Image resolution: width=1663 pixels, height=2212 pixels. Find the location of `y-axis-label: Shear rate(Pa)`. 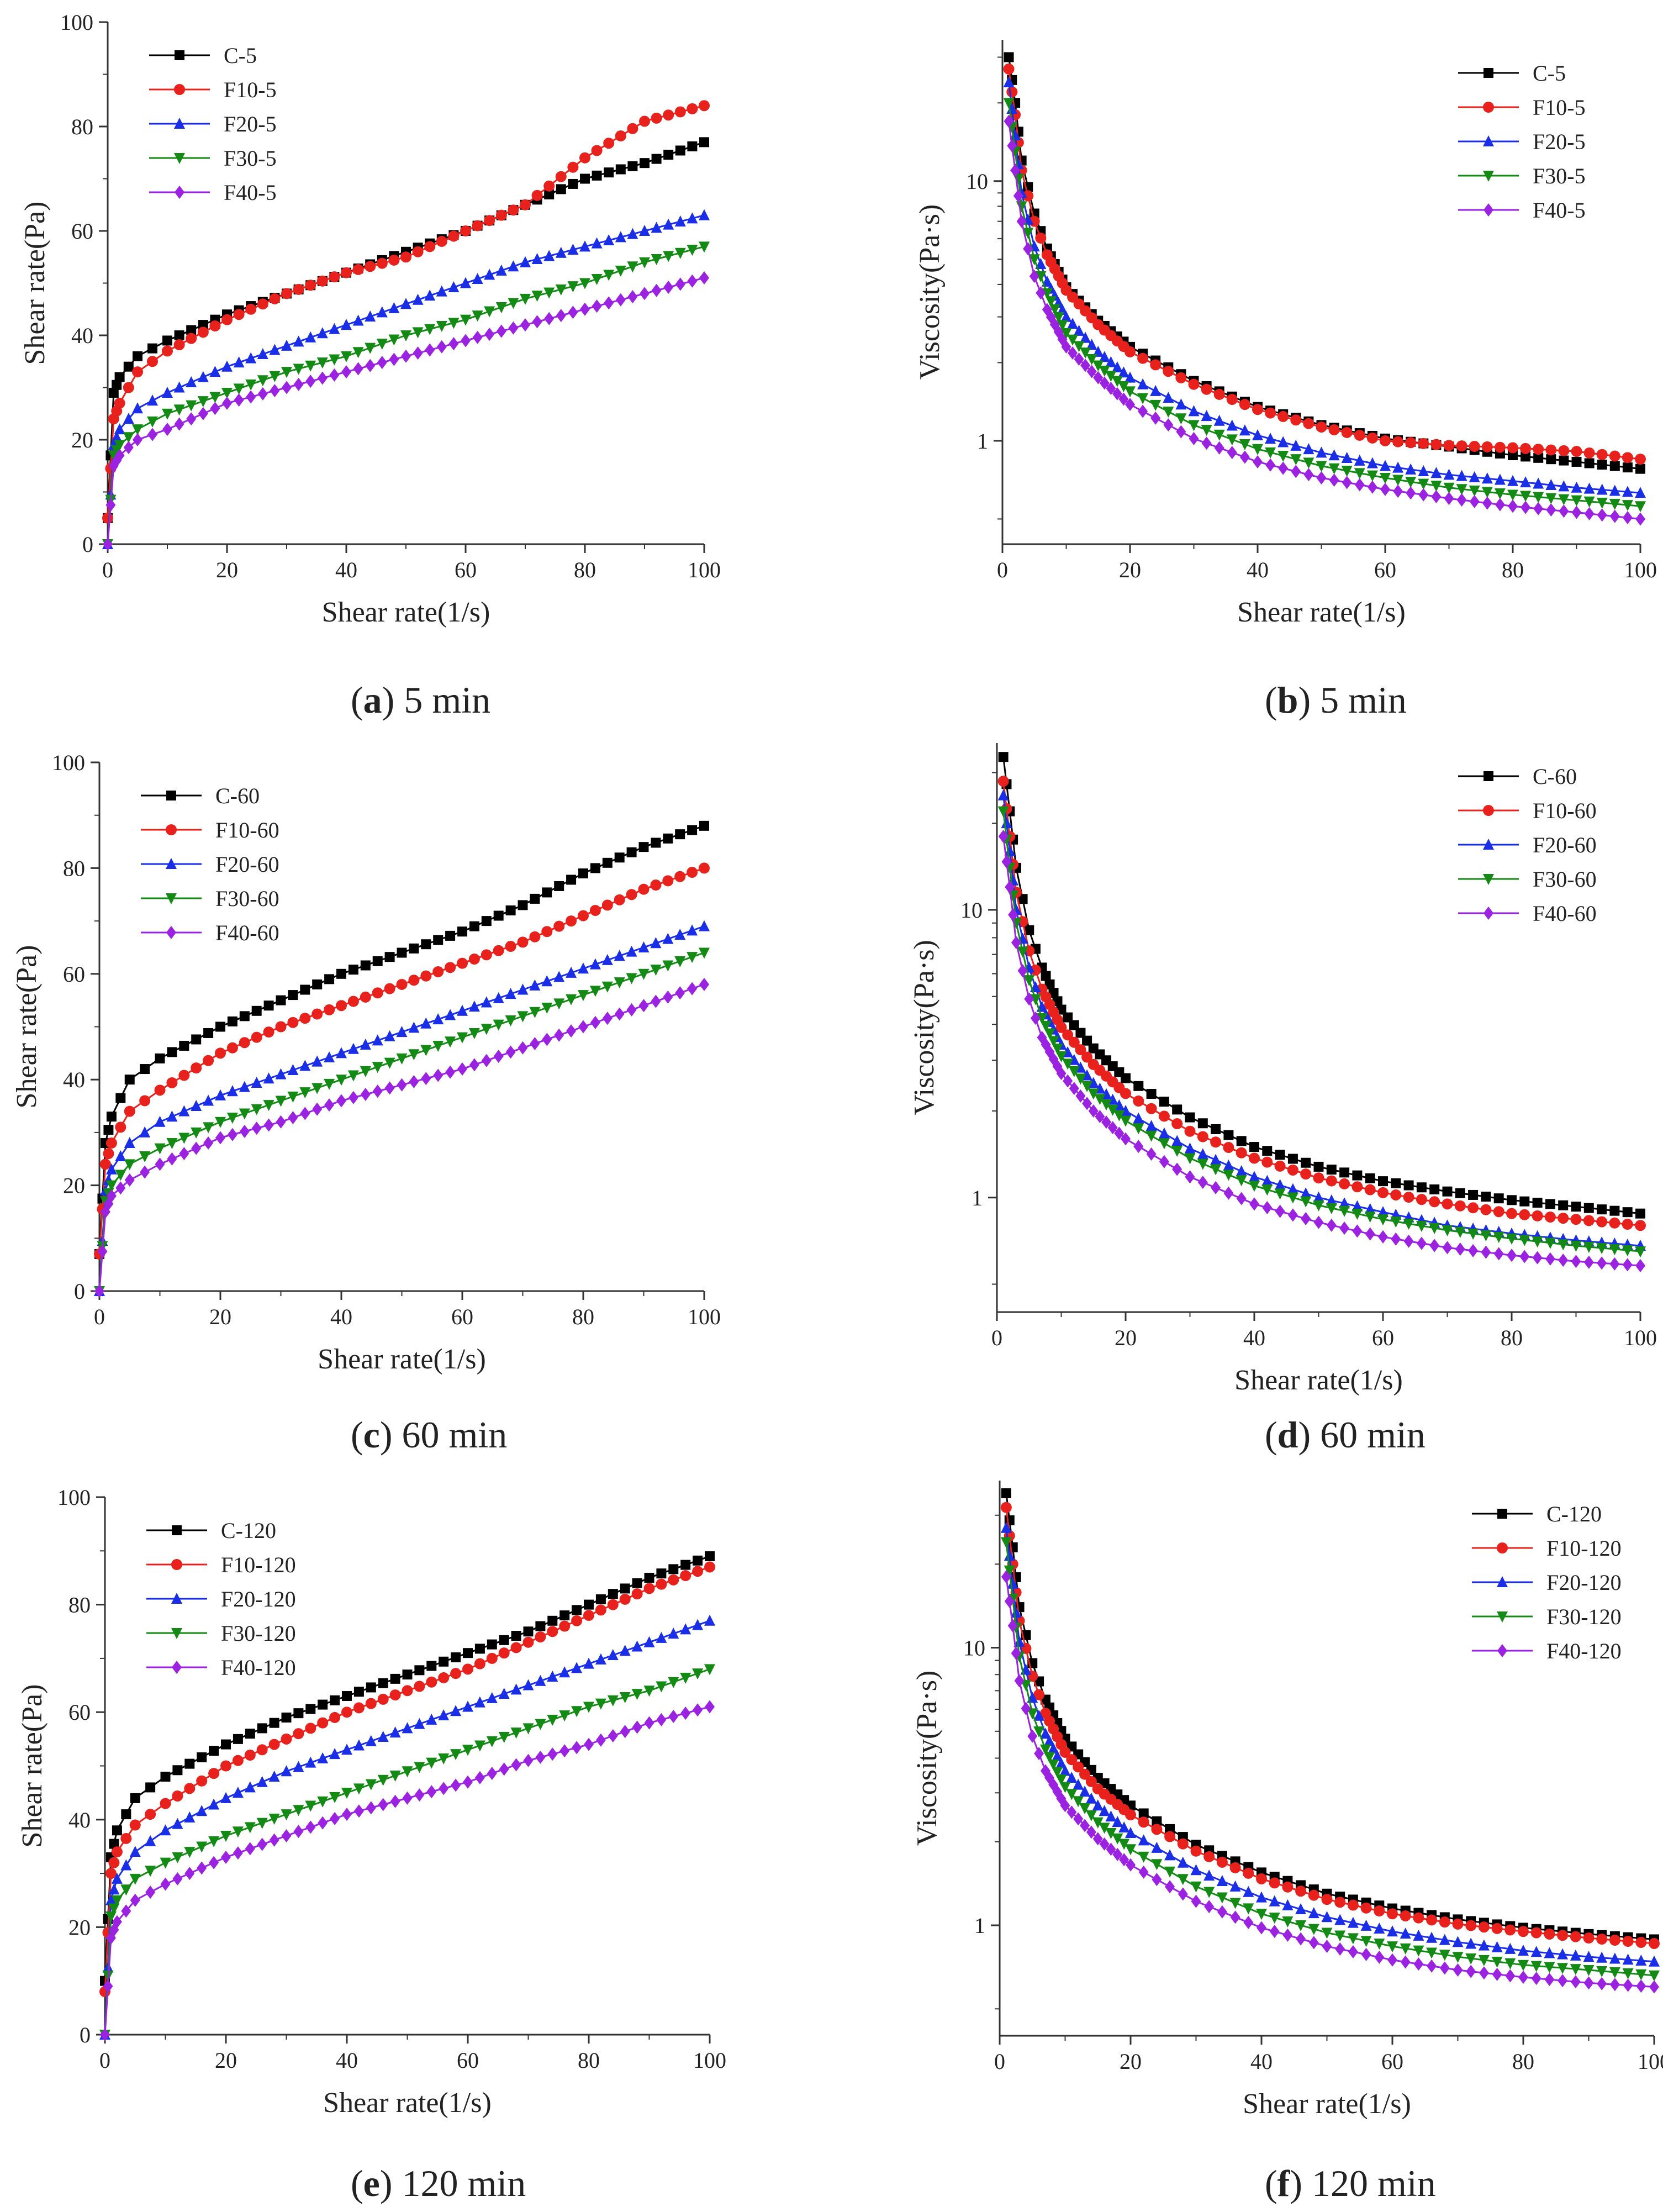

y-axis-label: Shear rate(Pa) is located at coordinates (35, 283).